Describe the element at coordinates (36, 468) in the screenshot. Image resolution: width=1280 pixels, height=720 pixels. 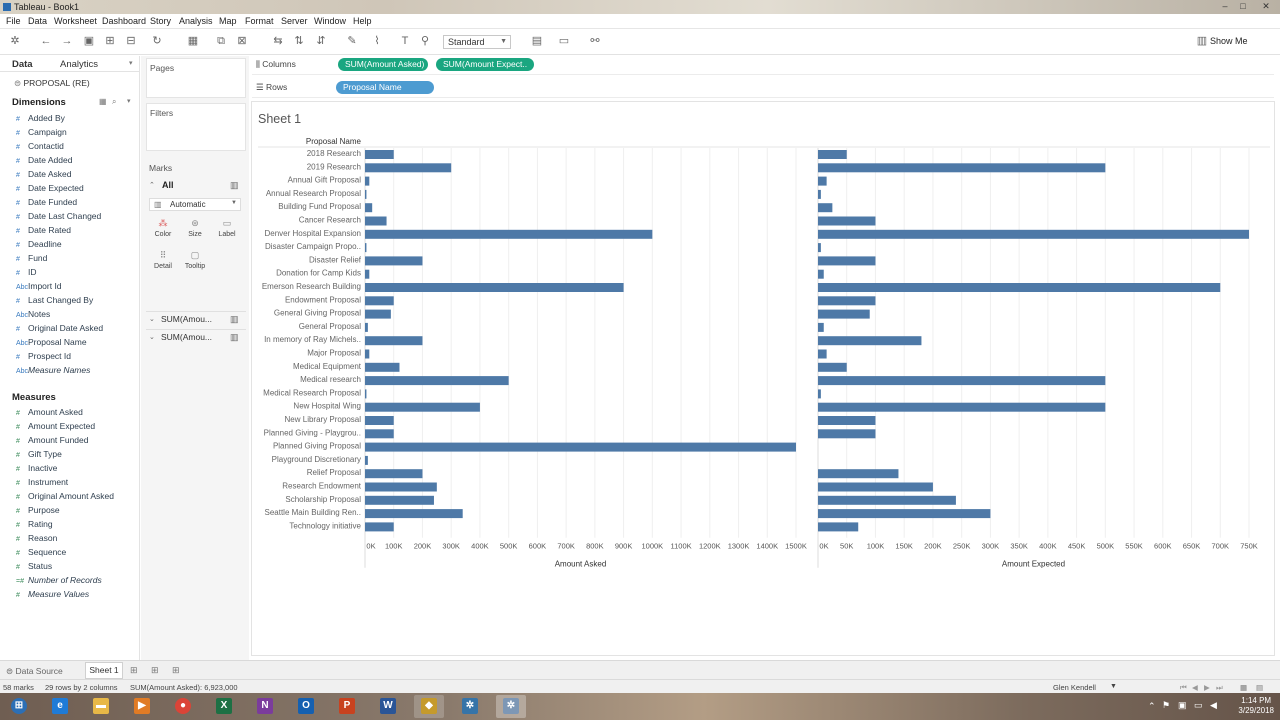
I see `measure-field: # Inactive` at that location.